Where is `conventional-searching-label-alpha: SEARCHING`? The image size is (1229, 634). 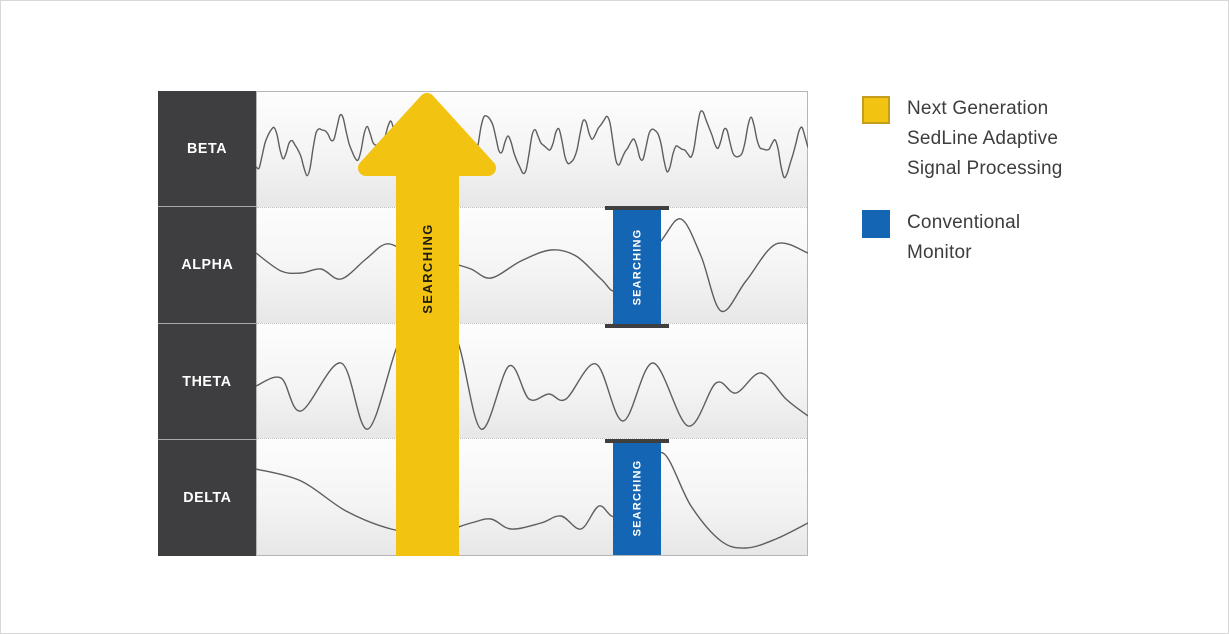 conventional-searching-label-alpha: SEARCHING is located at coordinates (637, 267).